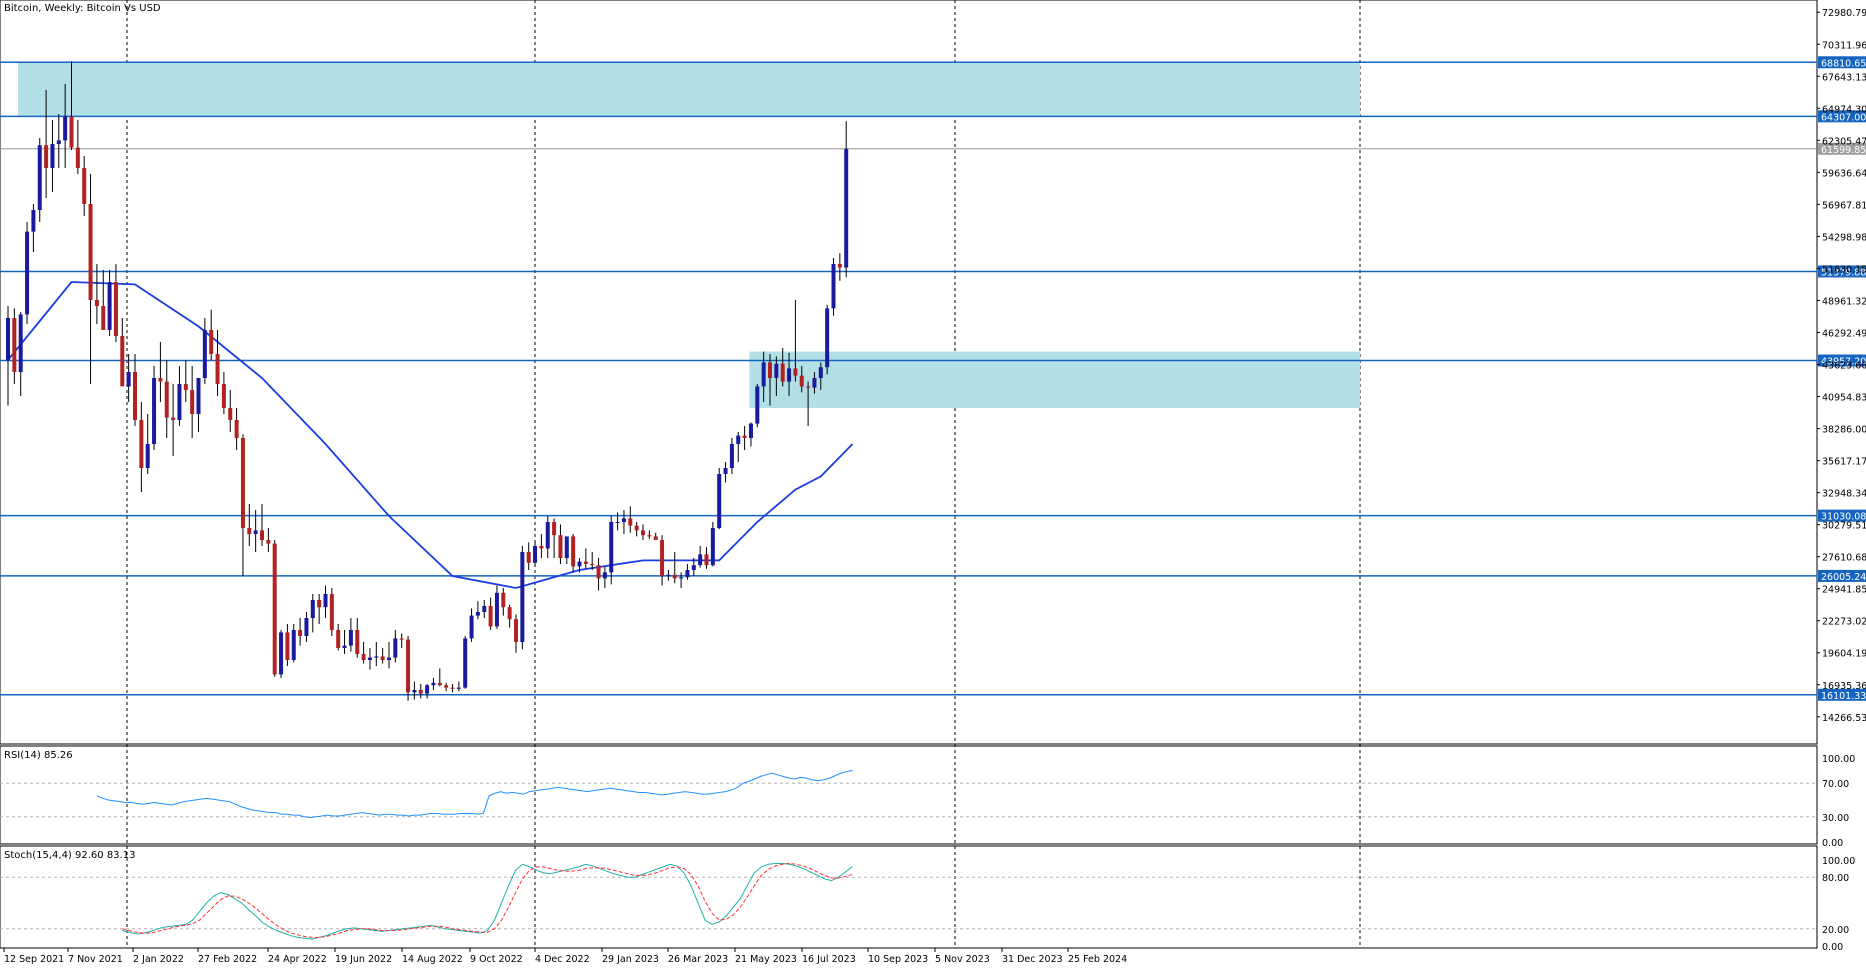 The image size is (1866, 969). Describe the element at coordinates (1844, 654) in the screenshot. I see `price-tick-label-20: 19604.19` at that location.